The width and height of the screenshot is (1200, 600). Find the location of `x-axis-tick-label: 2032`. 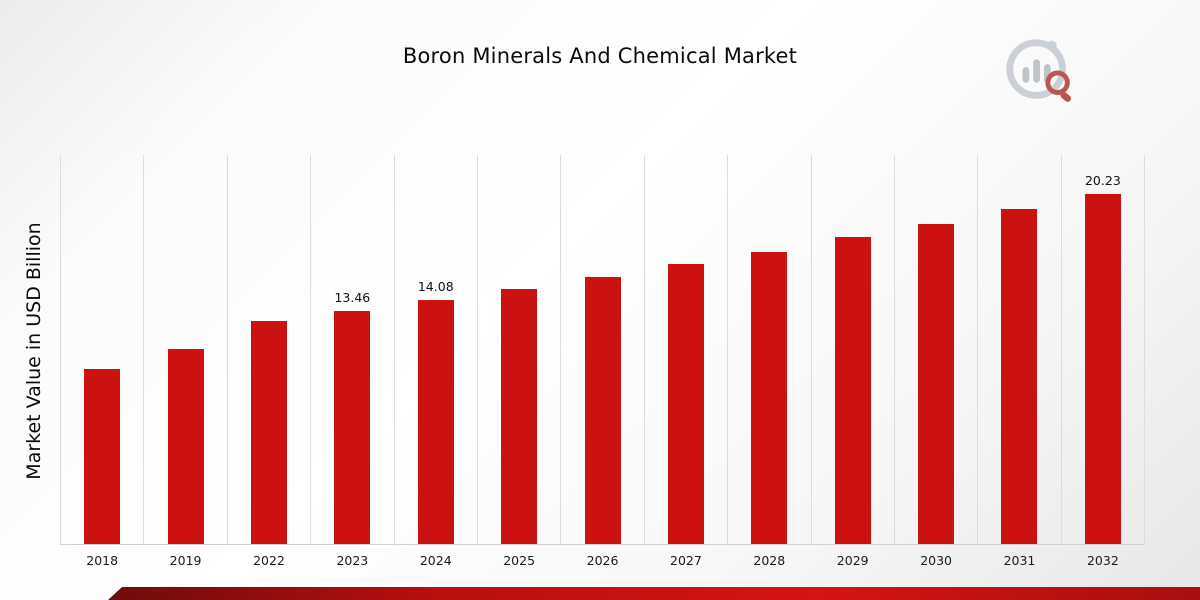

x-axis-tick-label: 2032 is located at coordinates (1102, 560).